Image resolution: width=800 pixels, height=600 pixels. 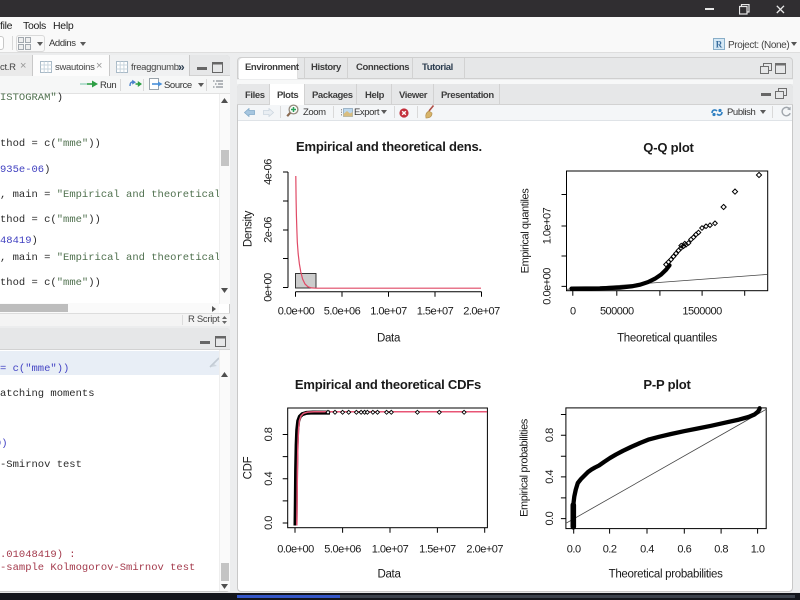 What do you see at coordinates (702, 312) in the screenshot?
I see `svg-text: 1500000` at bounding box center [702, 312].